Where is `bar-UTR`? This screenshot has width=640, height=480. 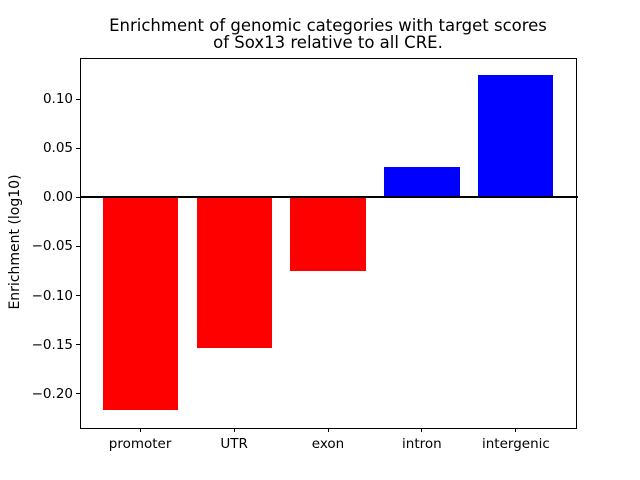
bar-UTR is located at coordinates (234, 273).